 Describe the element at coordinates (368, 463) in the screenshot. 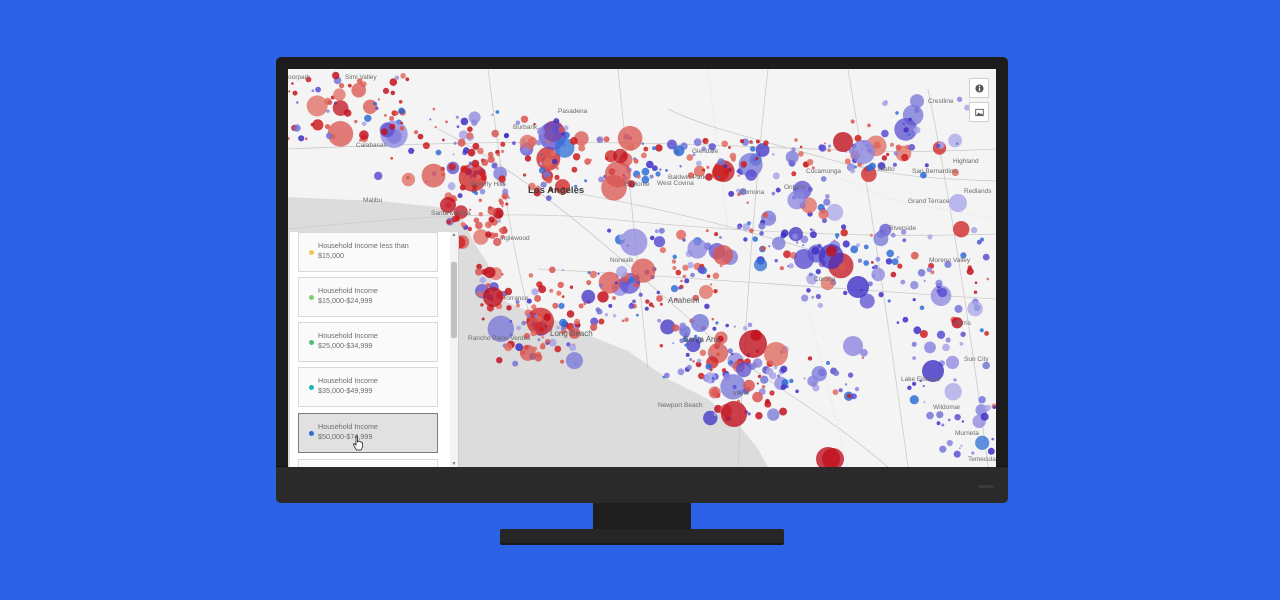

I see `legend-item-next` at that location.